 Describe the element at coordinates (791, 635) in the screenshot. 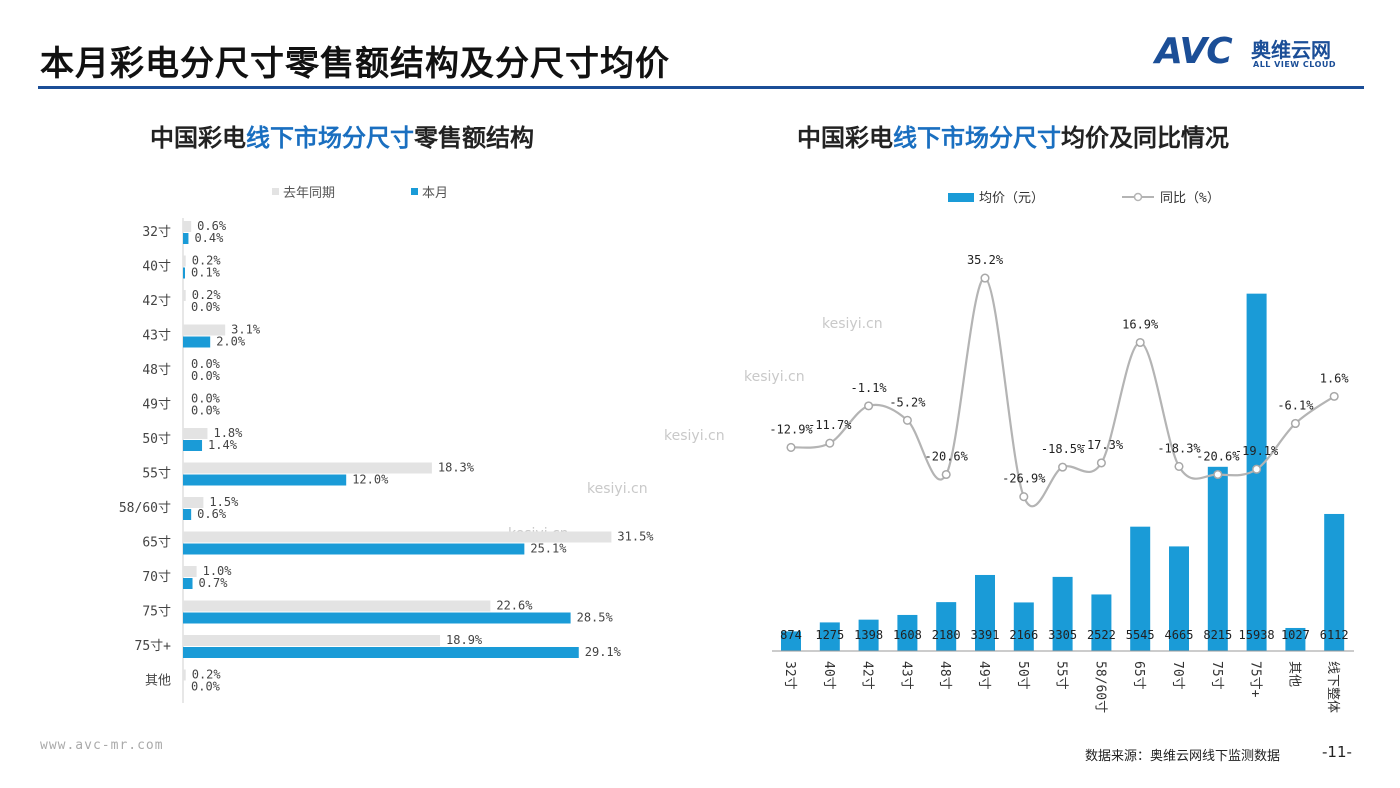

I see `price-label: 874` at that location.